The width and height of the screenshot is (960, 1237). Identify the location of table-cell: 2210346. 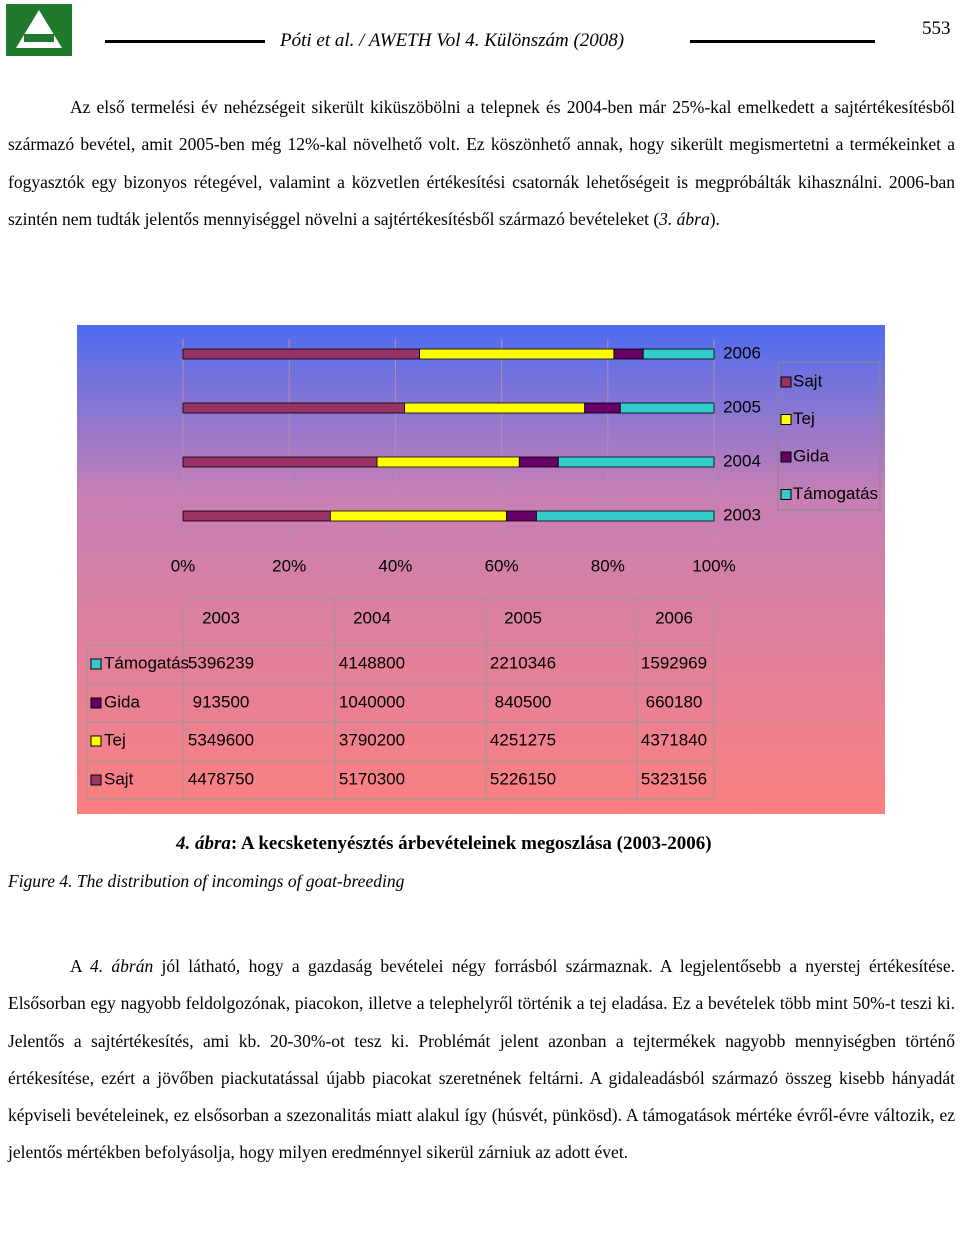
(523, 662).